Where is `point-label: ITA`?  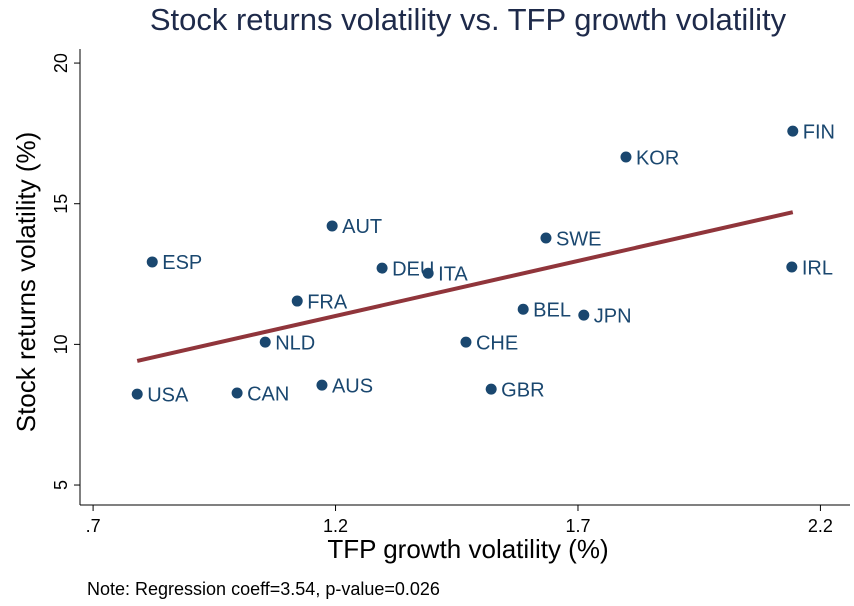
point-label: ITA is located at coordinates (453, 274).